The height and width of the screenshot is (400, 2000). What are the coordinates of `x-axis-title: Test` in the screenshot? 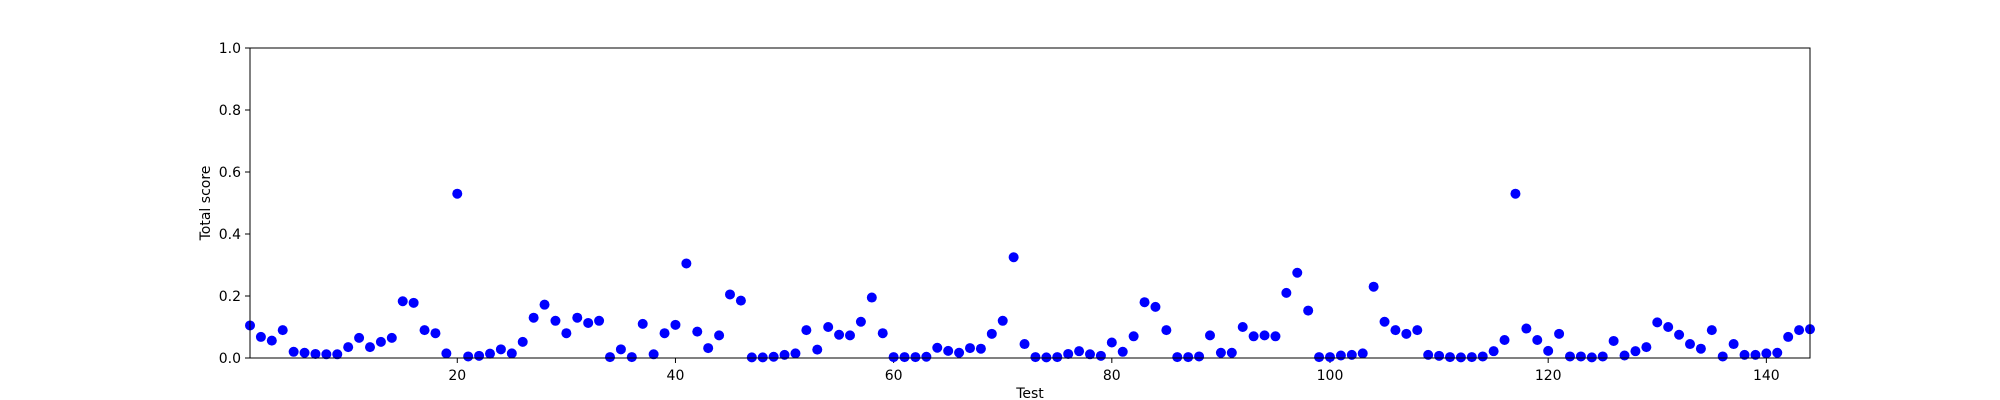 It's located at (1029, 393).